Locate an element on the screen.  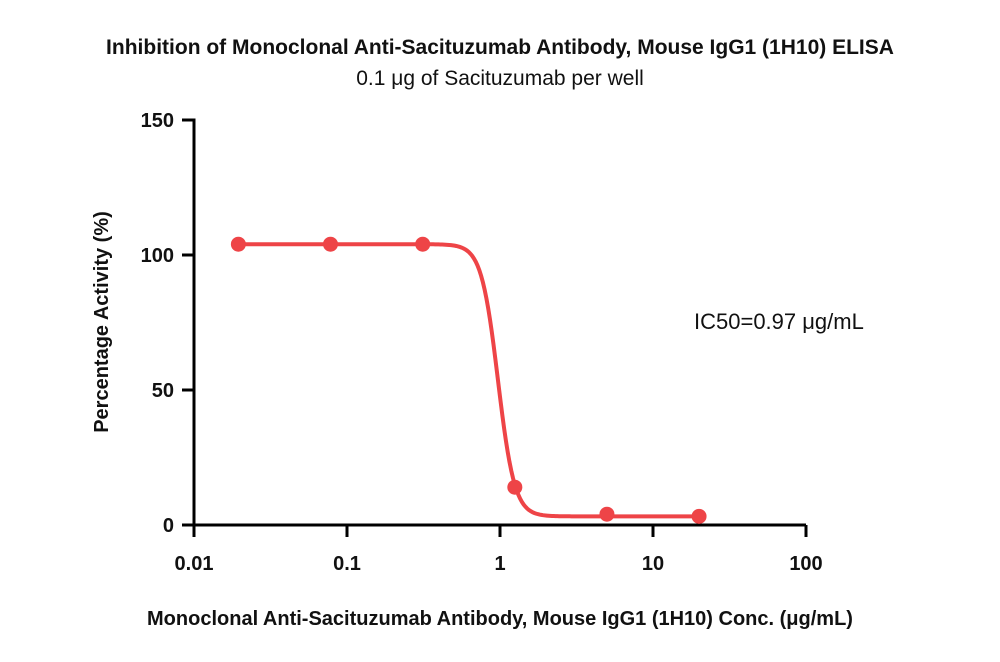
y-tick-label: 0 is located at coordinates (168, 526).